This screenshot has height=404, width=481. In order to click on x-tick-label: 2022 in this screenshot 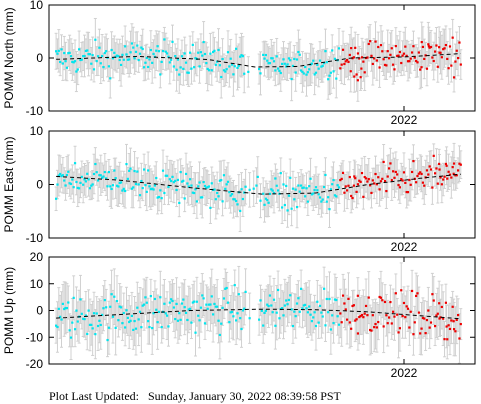, I will do `click(404, 120)`.